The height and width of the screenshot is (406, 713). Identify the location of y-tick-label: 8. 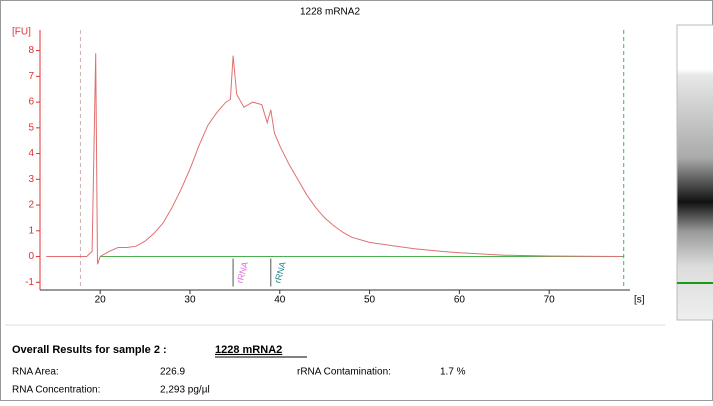
(31, 50).